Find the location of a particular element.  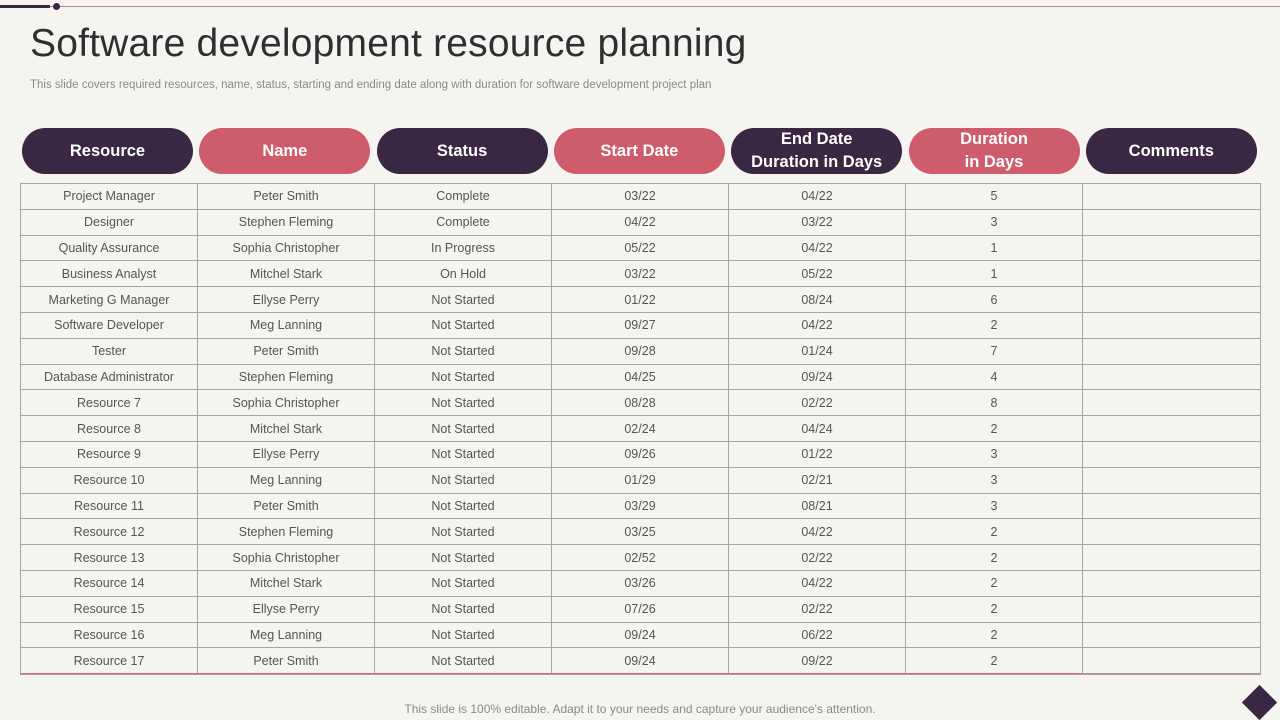

header-pill-label: End Date Duration in Days is located at coordinates (817, 150).